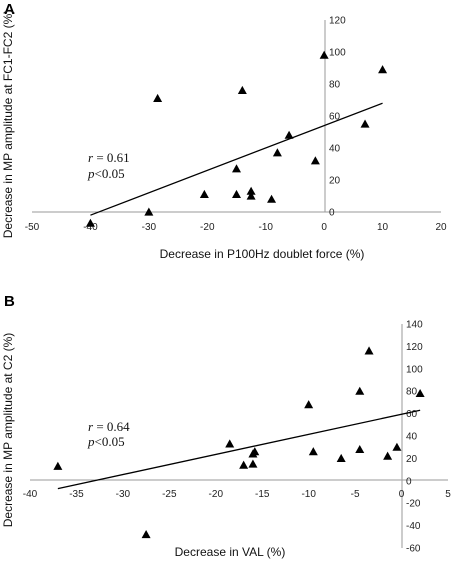 This screenshot has height=568, width=454. What do you see at coordinates (169, 494) in the screenshot?
I see `panel-b-x-tick-label: -25` at bounding box center [169, 494].